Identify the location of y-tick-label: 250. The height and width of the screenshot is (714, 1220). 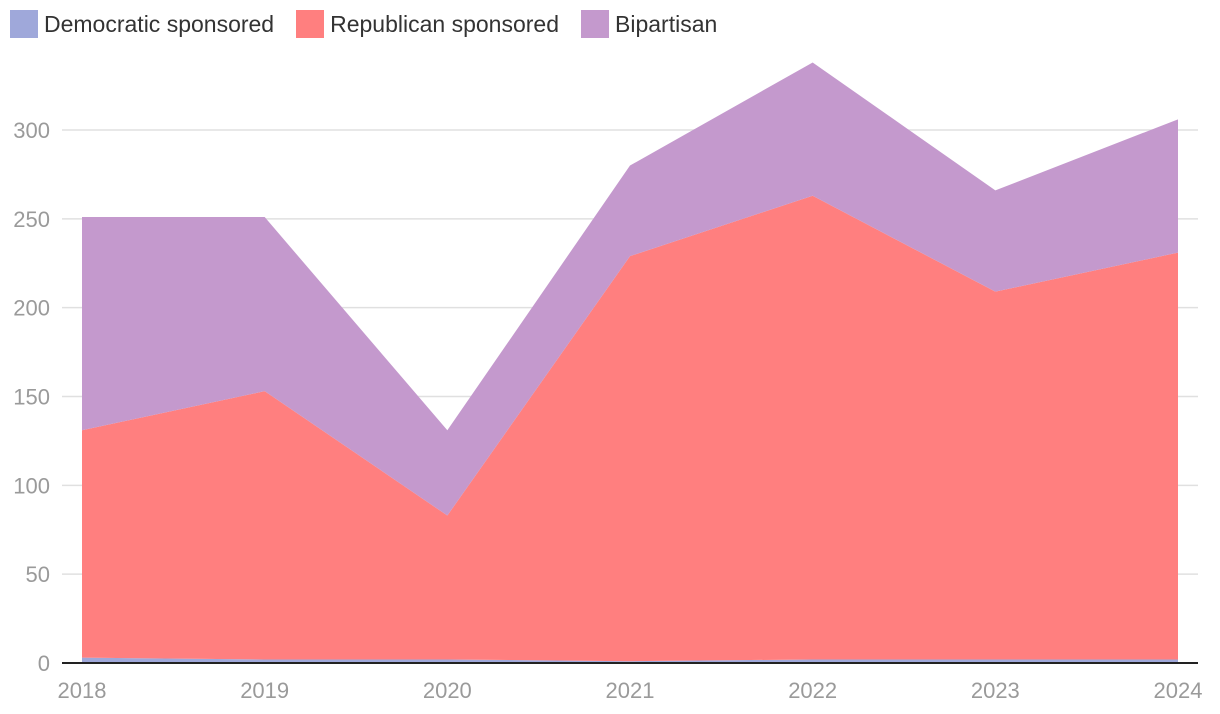
(31, 219).